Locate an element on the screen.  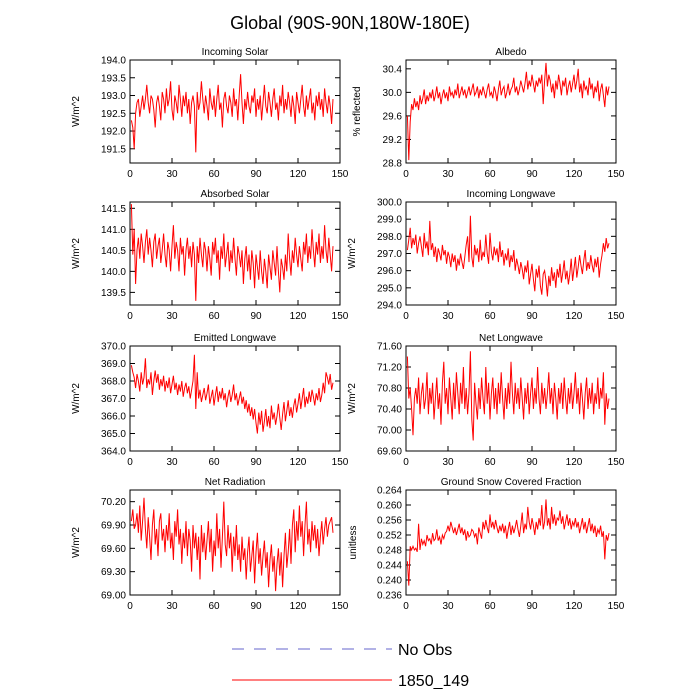
y-tick-label: 365.0 is located at coordinates (113, 434).